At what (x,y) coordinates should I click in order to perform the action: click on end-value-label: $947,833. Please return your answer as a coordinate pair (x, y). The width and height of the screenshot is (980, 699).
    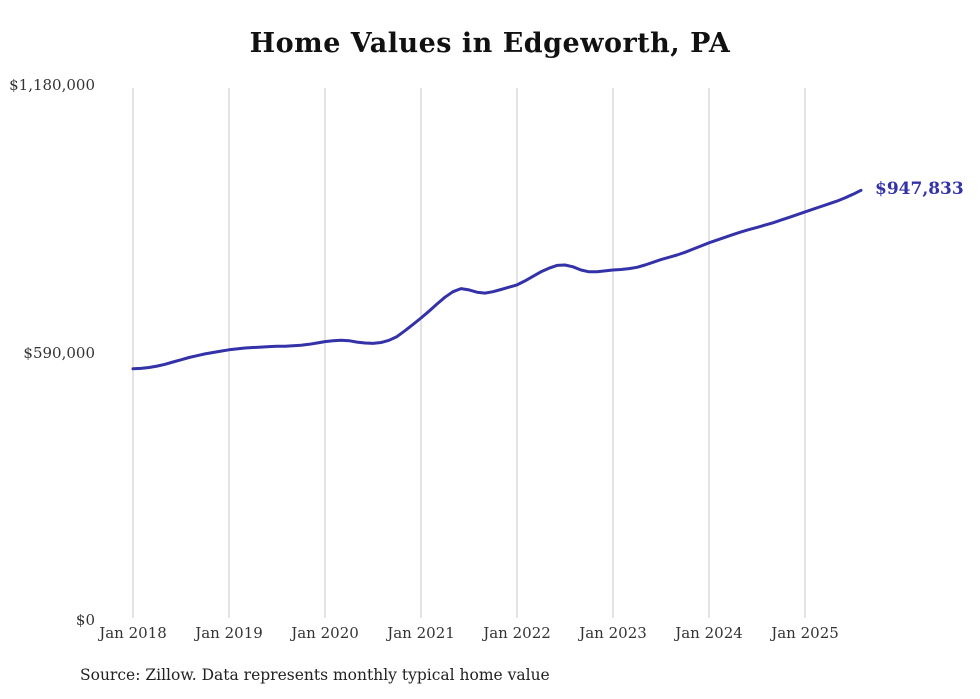
    Looking at the image, I should click on (919, 189).